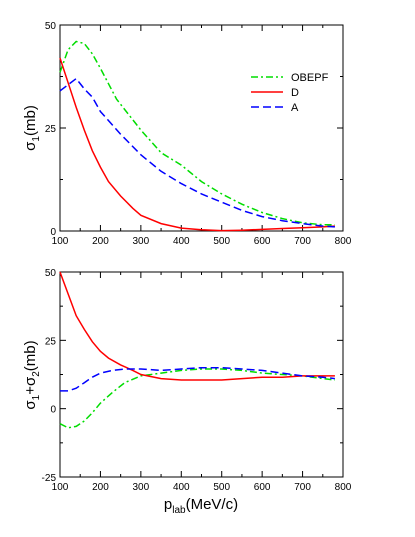 This screenshot has height=537, width=415. I want to click on bottom-series-a, so click(197, 379).